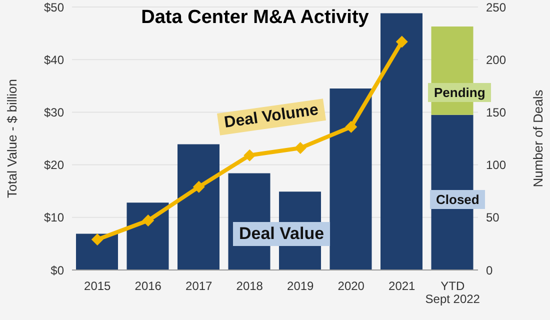 Image resolution: width=550 pixels, height=320 pixels. Describe the element at coordinates (496, 7) in the screenshot. I see `y2-tick-label: 250` at that location.